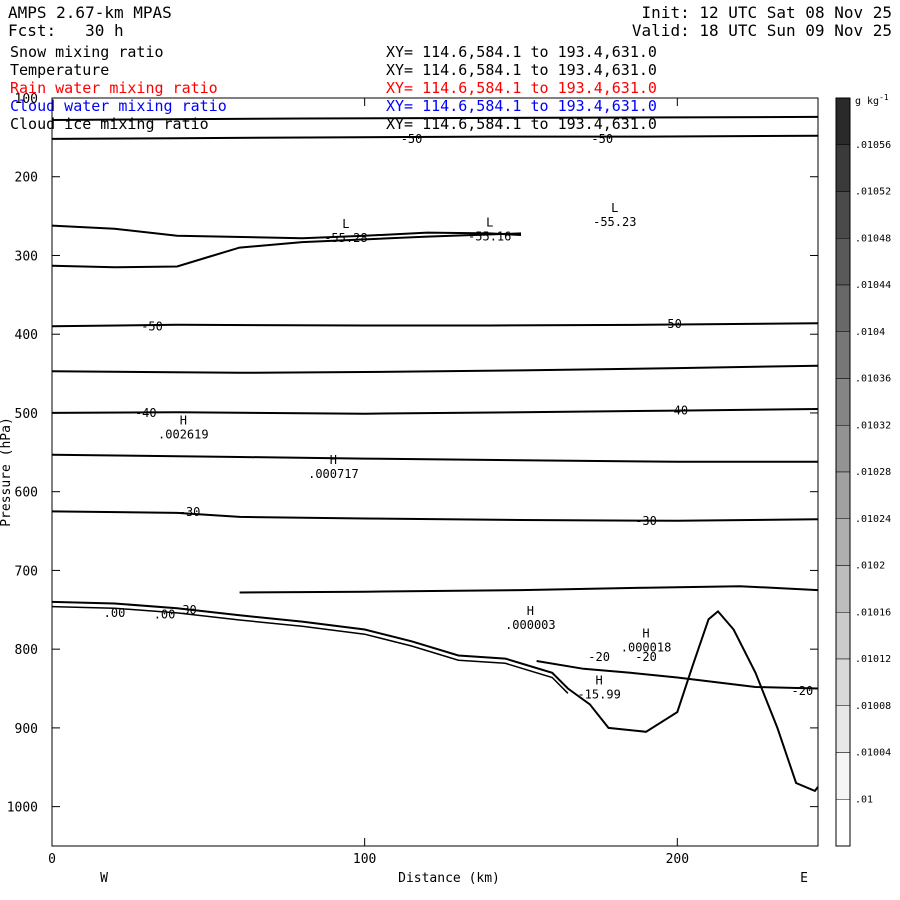 This screenshot has height=900, width=900. Describe the element at coordinates (521, 52) in the screenshot. I see `field-xy-snow: XY= 114.6,584.1 to 193.4,631.0` at that location.